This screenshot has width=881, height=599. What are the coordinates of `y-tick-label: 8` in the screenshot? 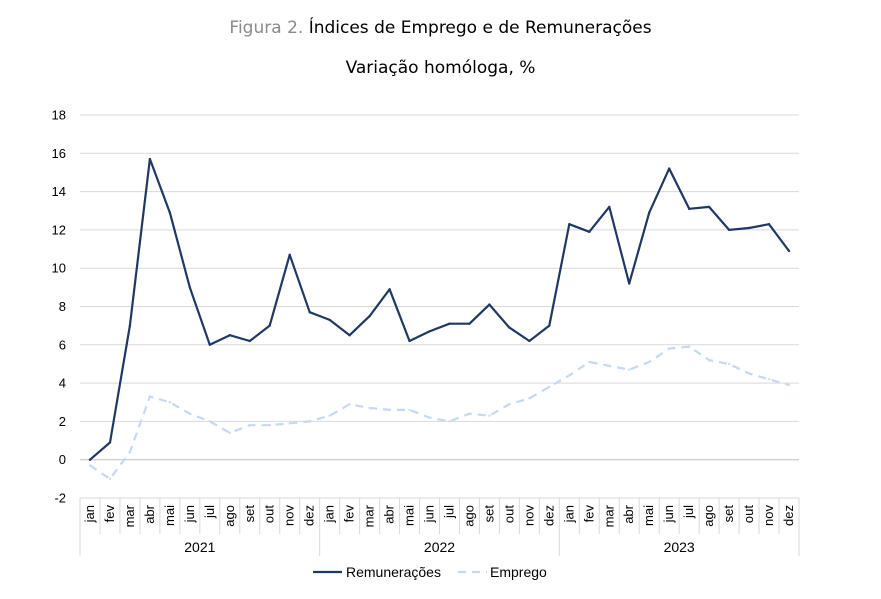 It's located at (62, 306).